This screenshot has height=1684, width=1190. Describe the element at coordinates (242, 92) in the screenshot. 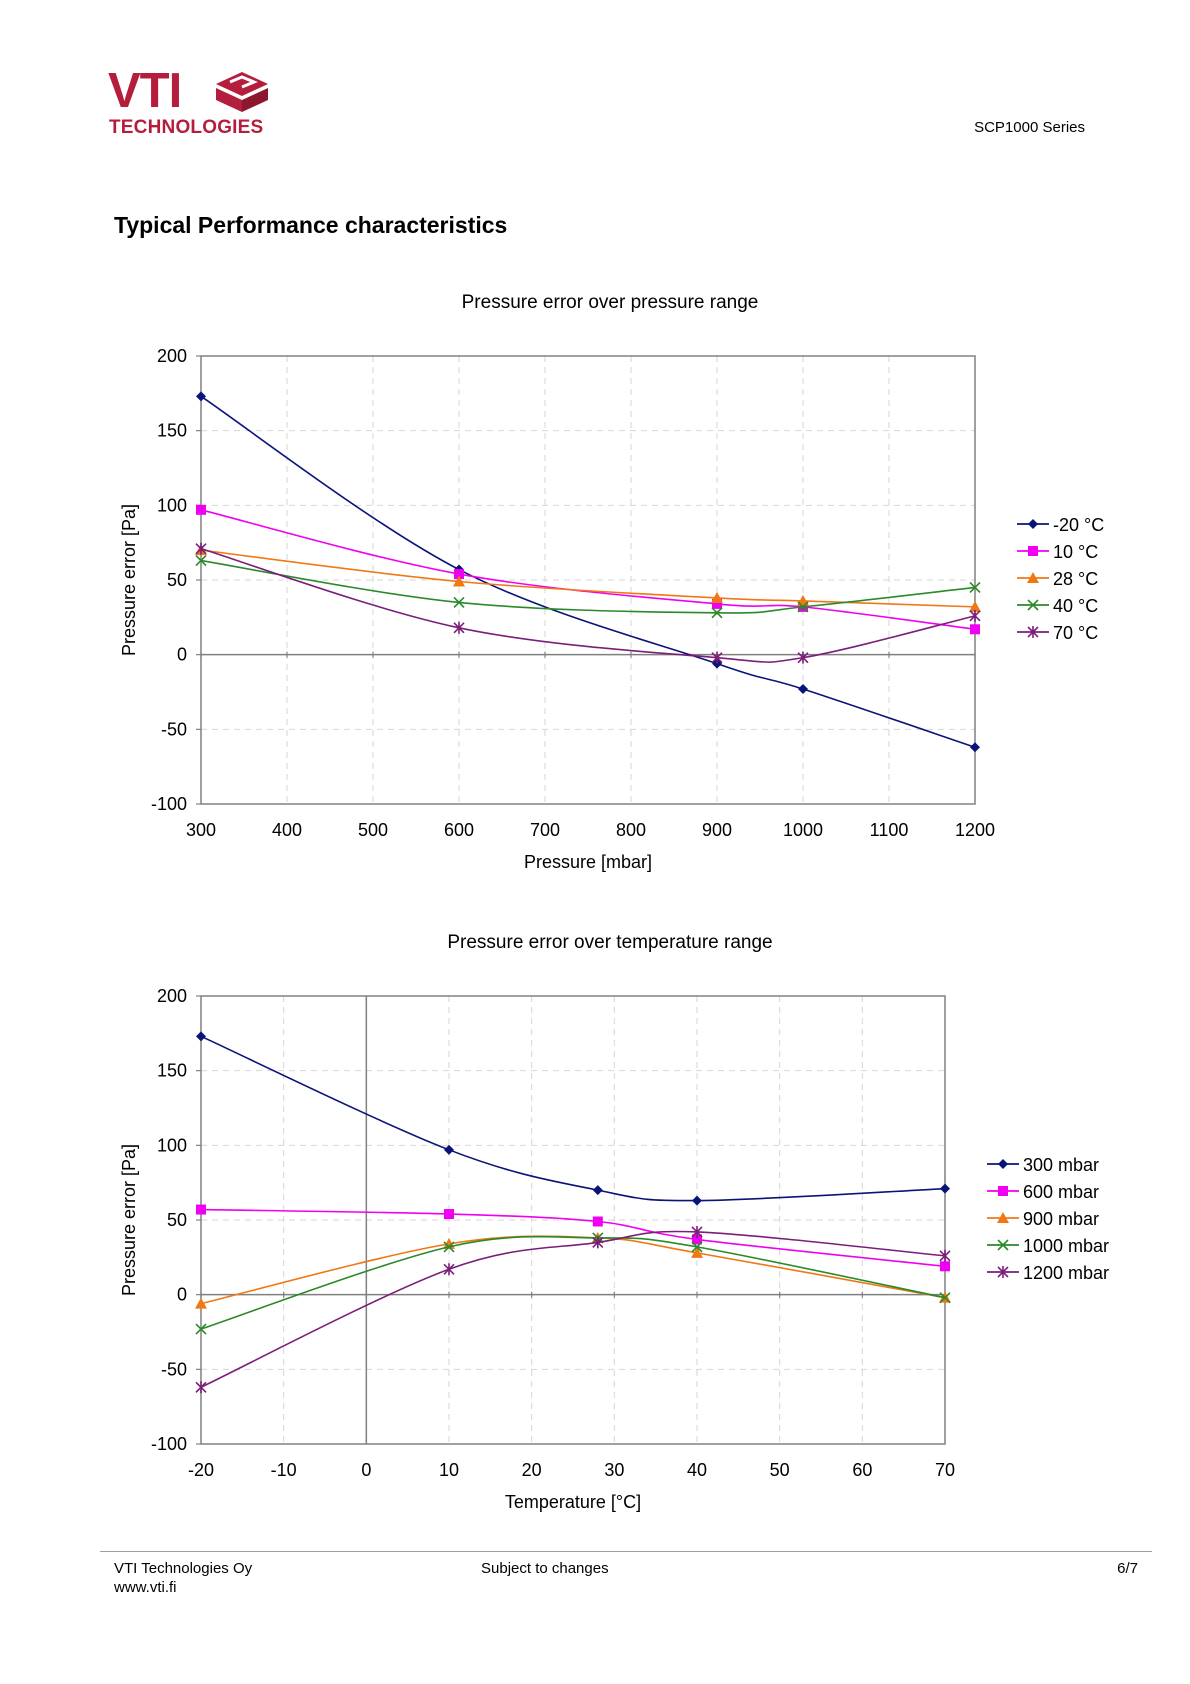

I see `logo-cube-icon` at that location.